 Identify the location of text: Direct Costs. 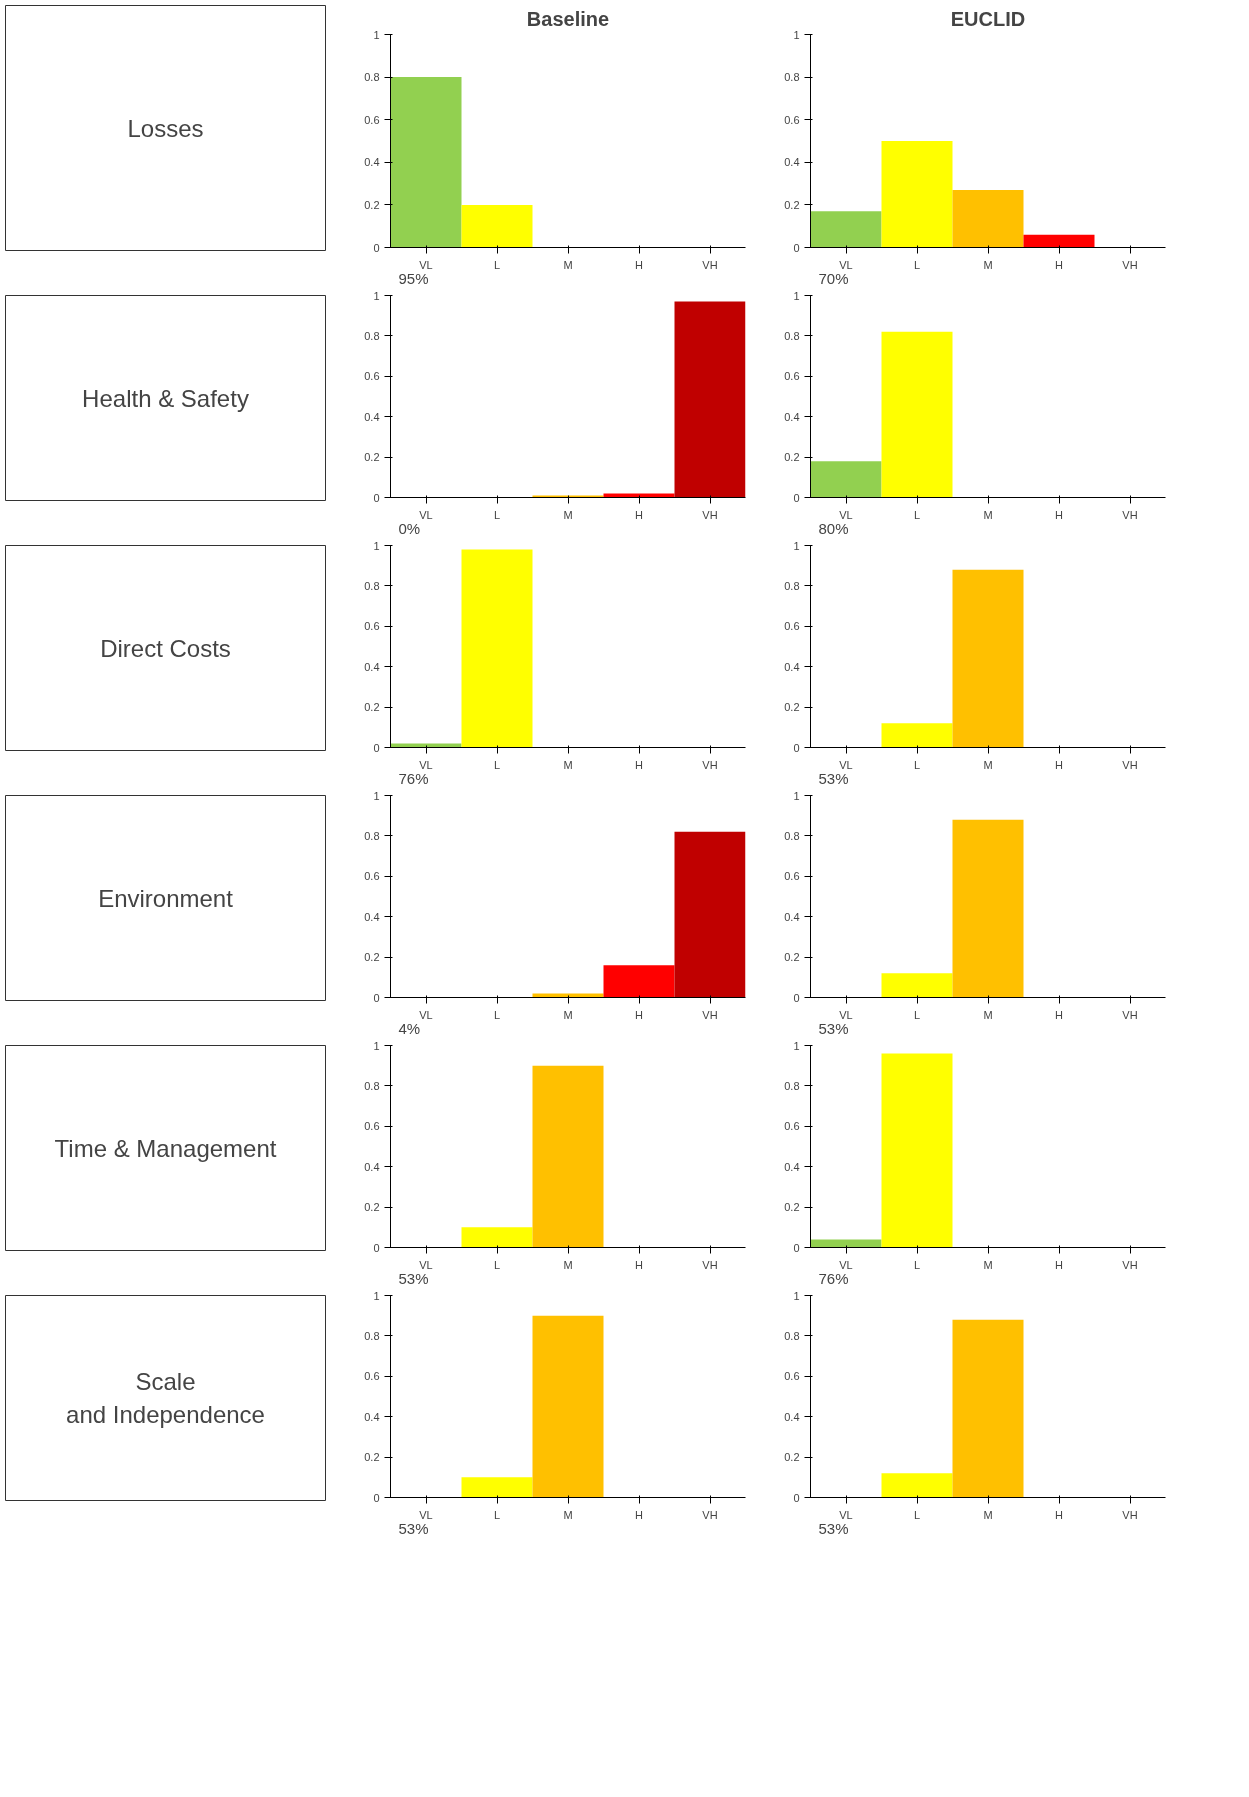
(165, 648).